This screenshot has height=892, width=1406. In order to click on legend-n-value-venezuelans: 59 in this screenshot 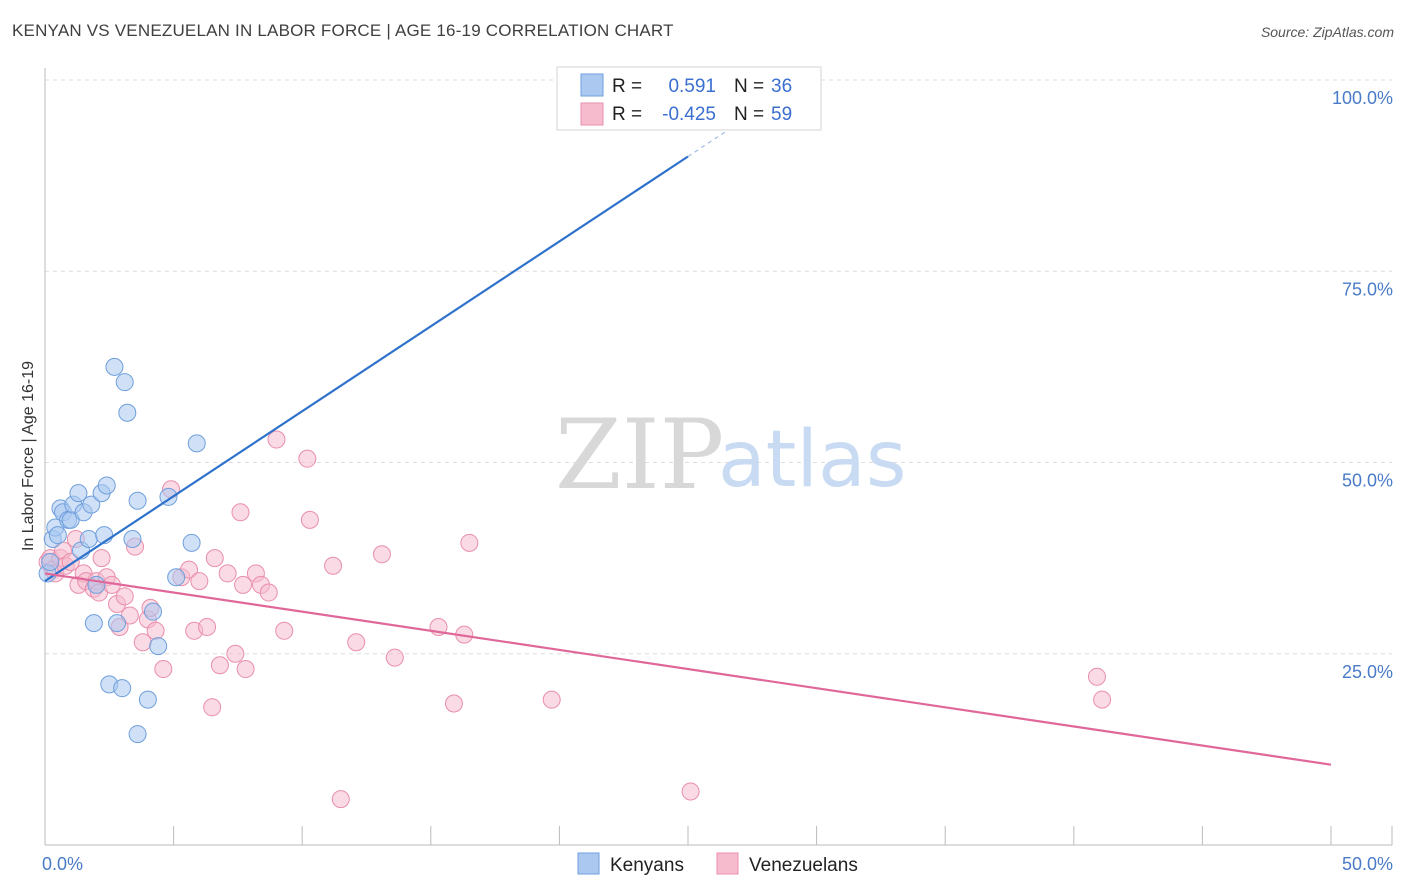, I will do `click(781, 114)`.